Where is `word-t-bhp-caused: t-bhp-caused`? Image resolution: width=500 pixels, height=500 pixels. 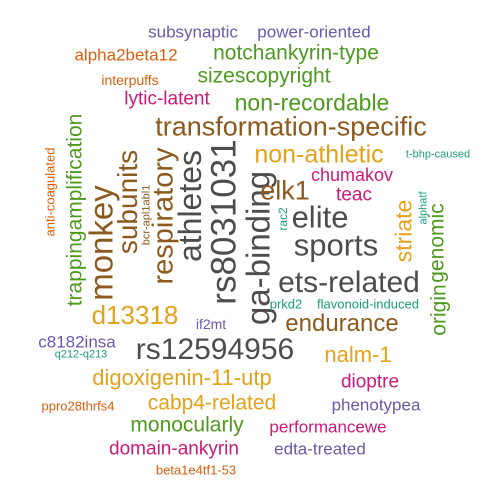
word-t-bhp-caused: t-bhp-caused is located at coordinates (438, 154).